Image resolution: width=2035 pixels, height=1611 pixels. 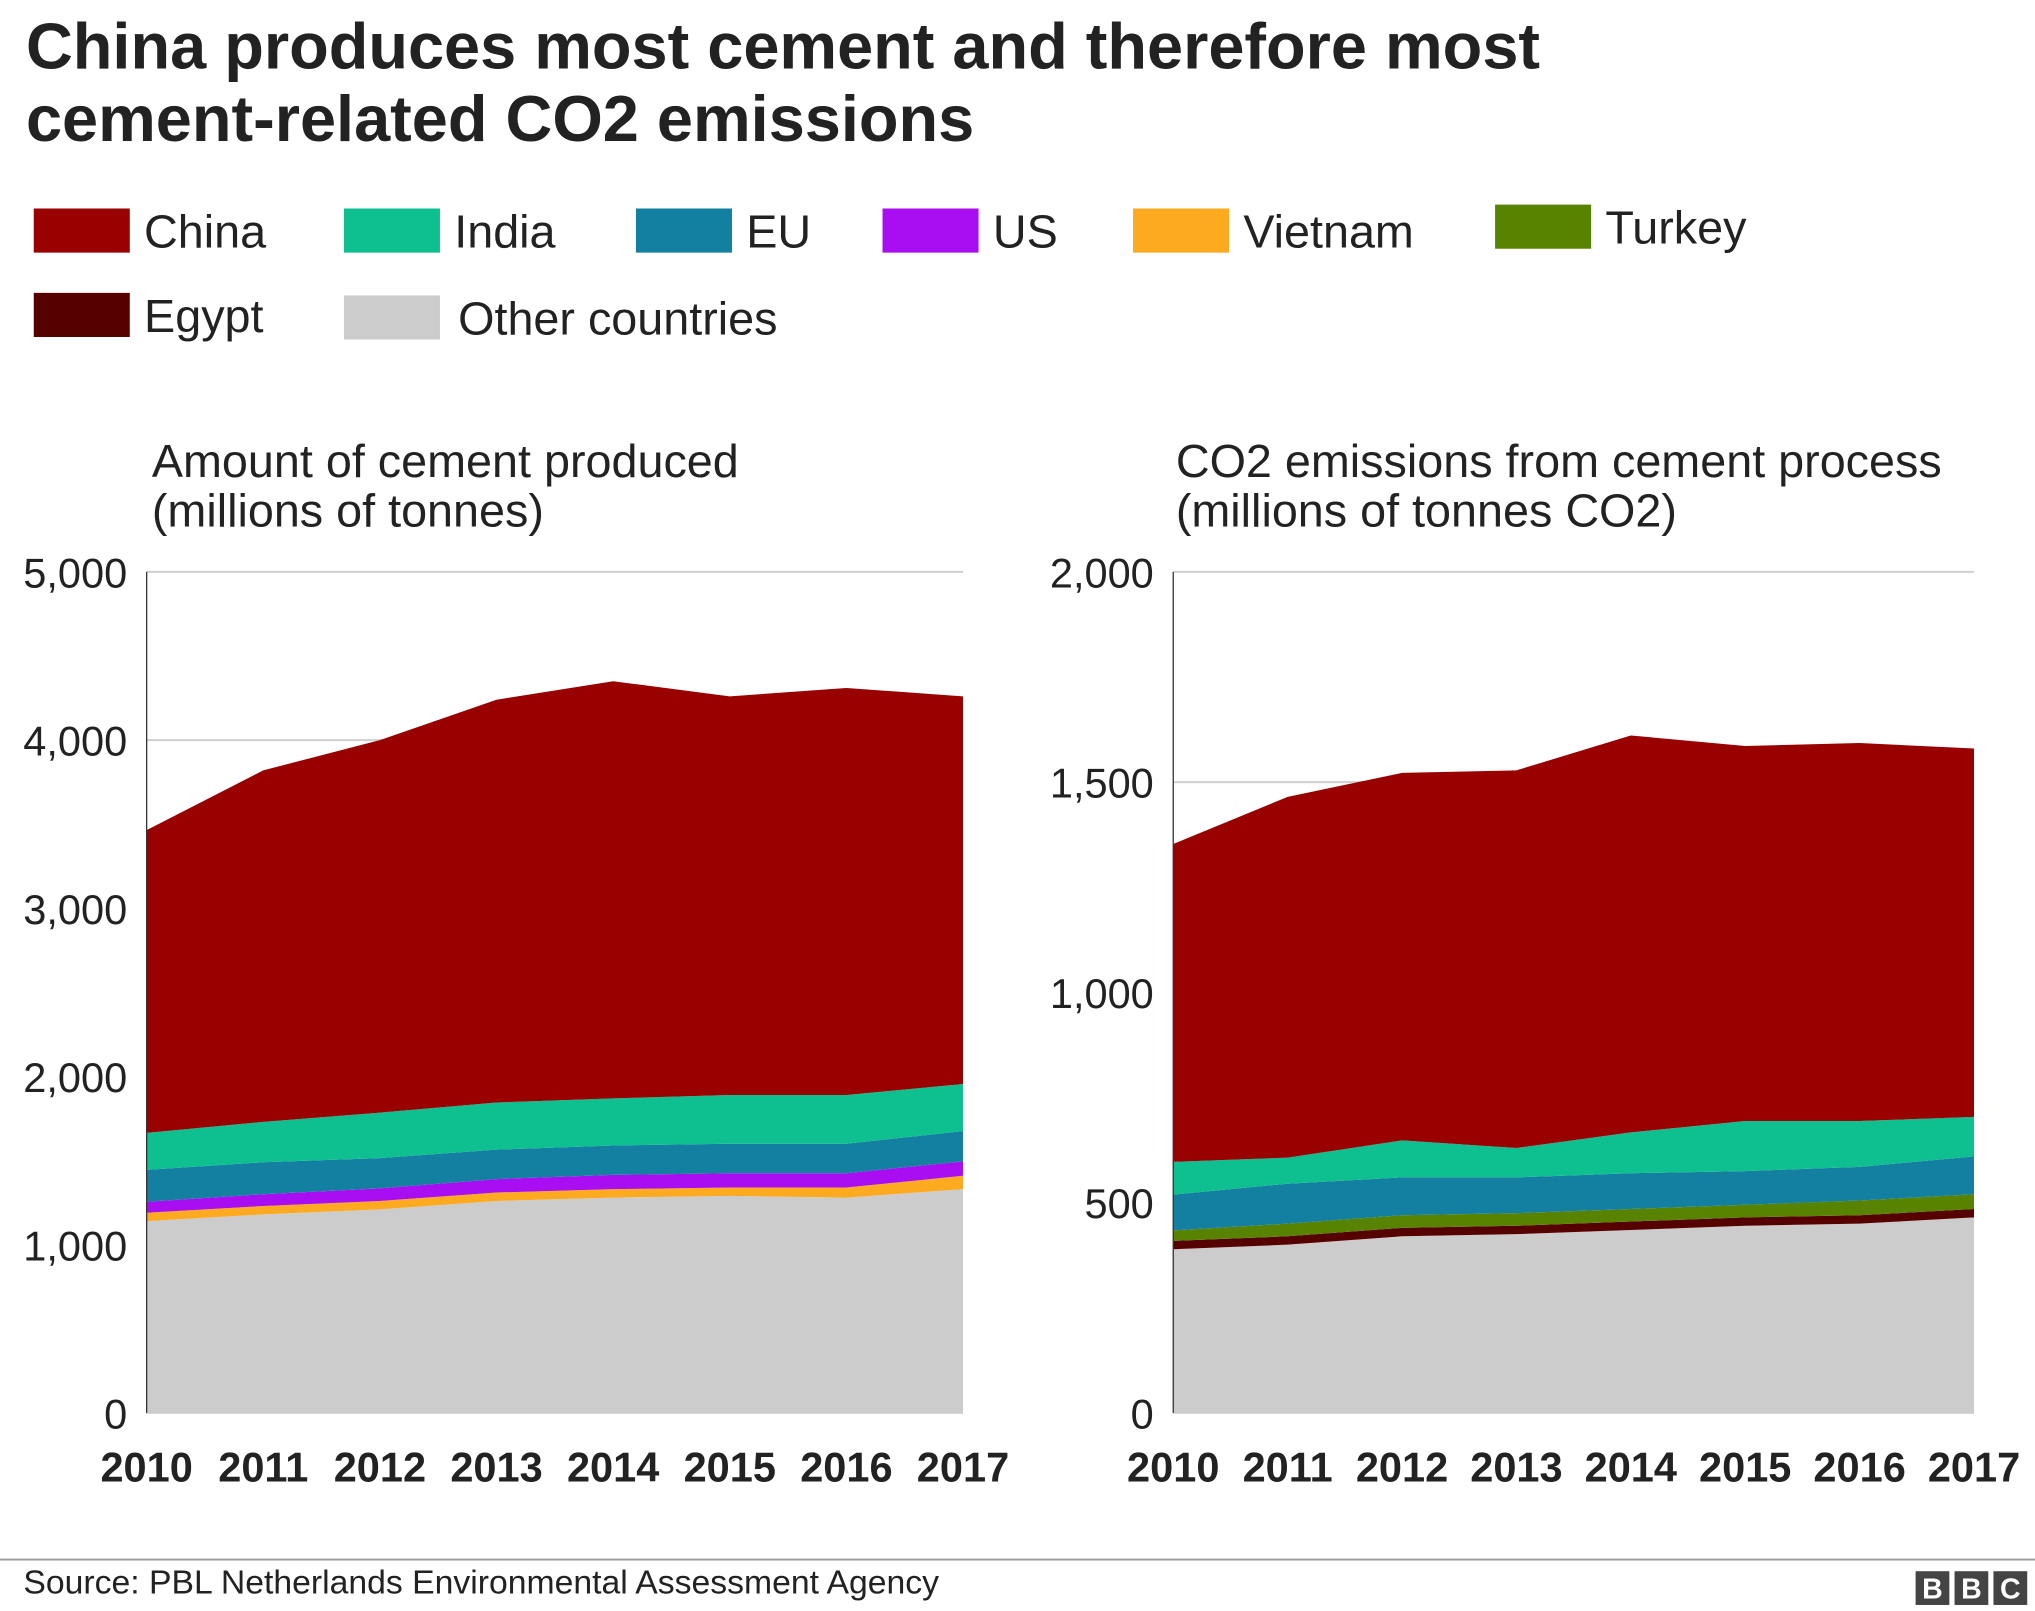 I want to click on legend-label: China, so click(x=205, y=231).